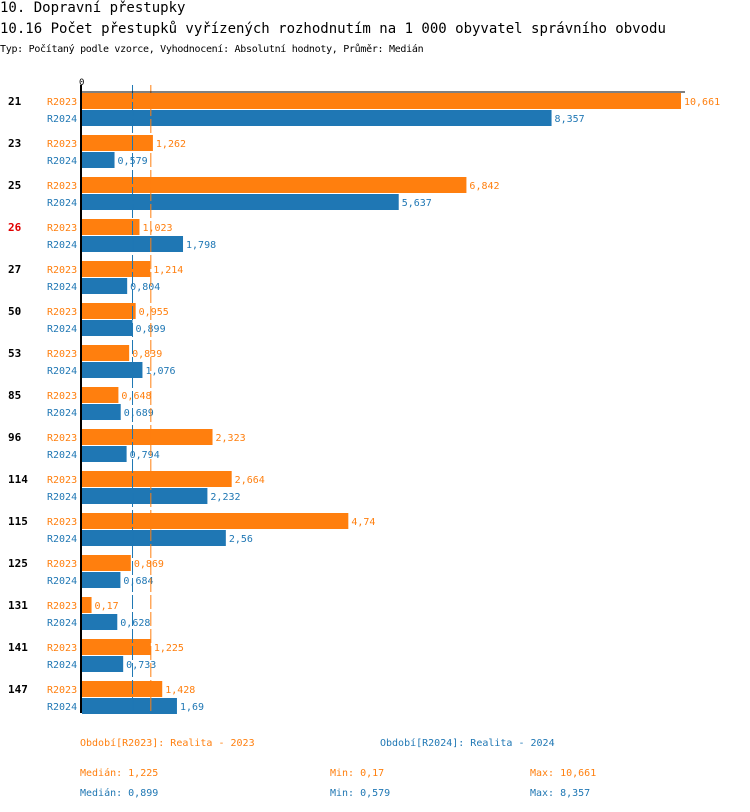 The height and width of the screenshot is (812, 750). What do you see at coordinates (14, 269) in the screenshot?
I see `category-label: 27` at bounding box center [14, 269].